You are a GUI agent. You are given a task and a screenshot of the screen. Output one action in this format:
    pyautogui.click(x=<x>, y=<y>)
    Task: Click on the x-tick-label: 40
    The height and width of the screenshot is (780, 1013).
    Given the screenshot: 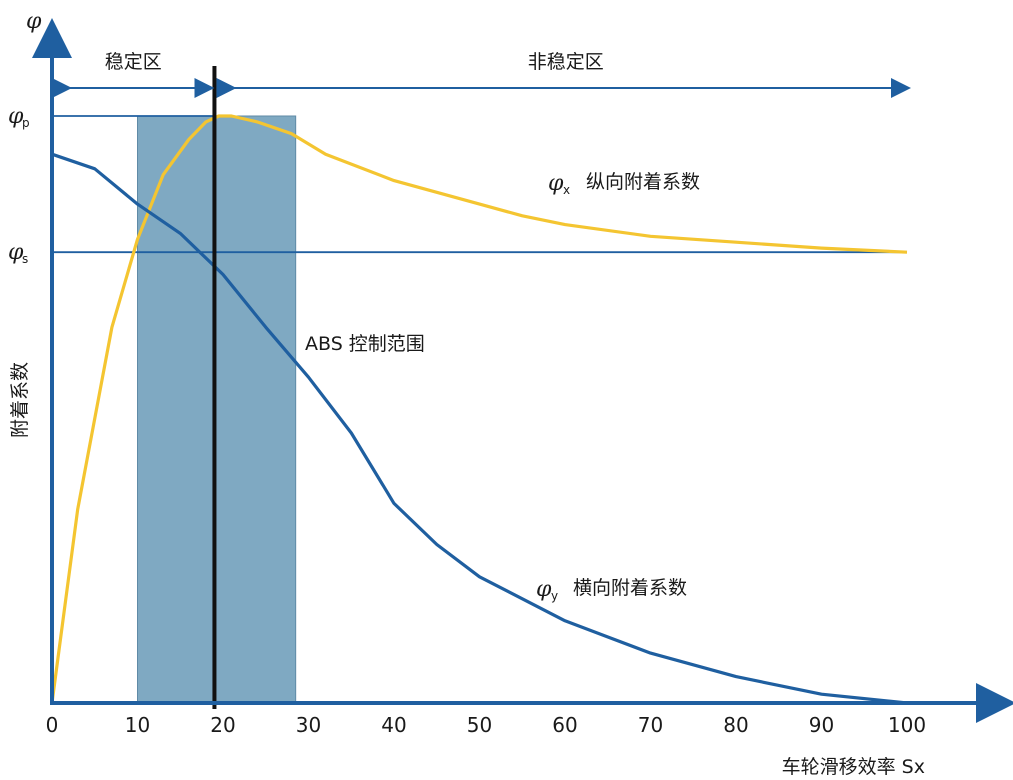 What is the action you would take?
    pyautogui.click(x=393, y=725)
    